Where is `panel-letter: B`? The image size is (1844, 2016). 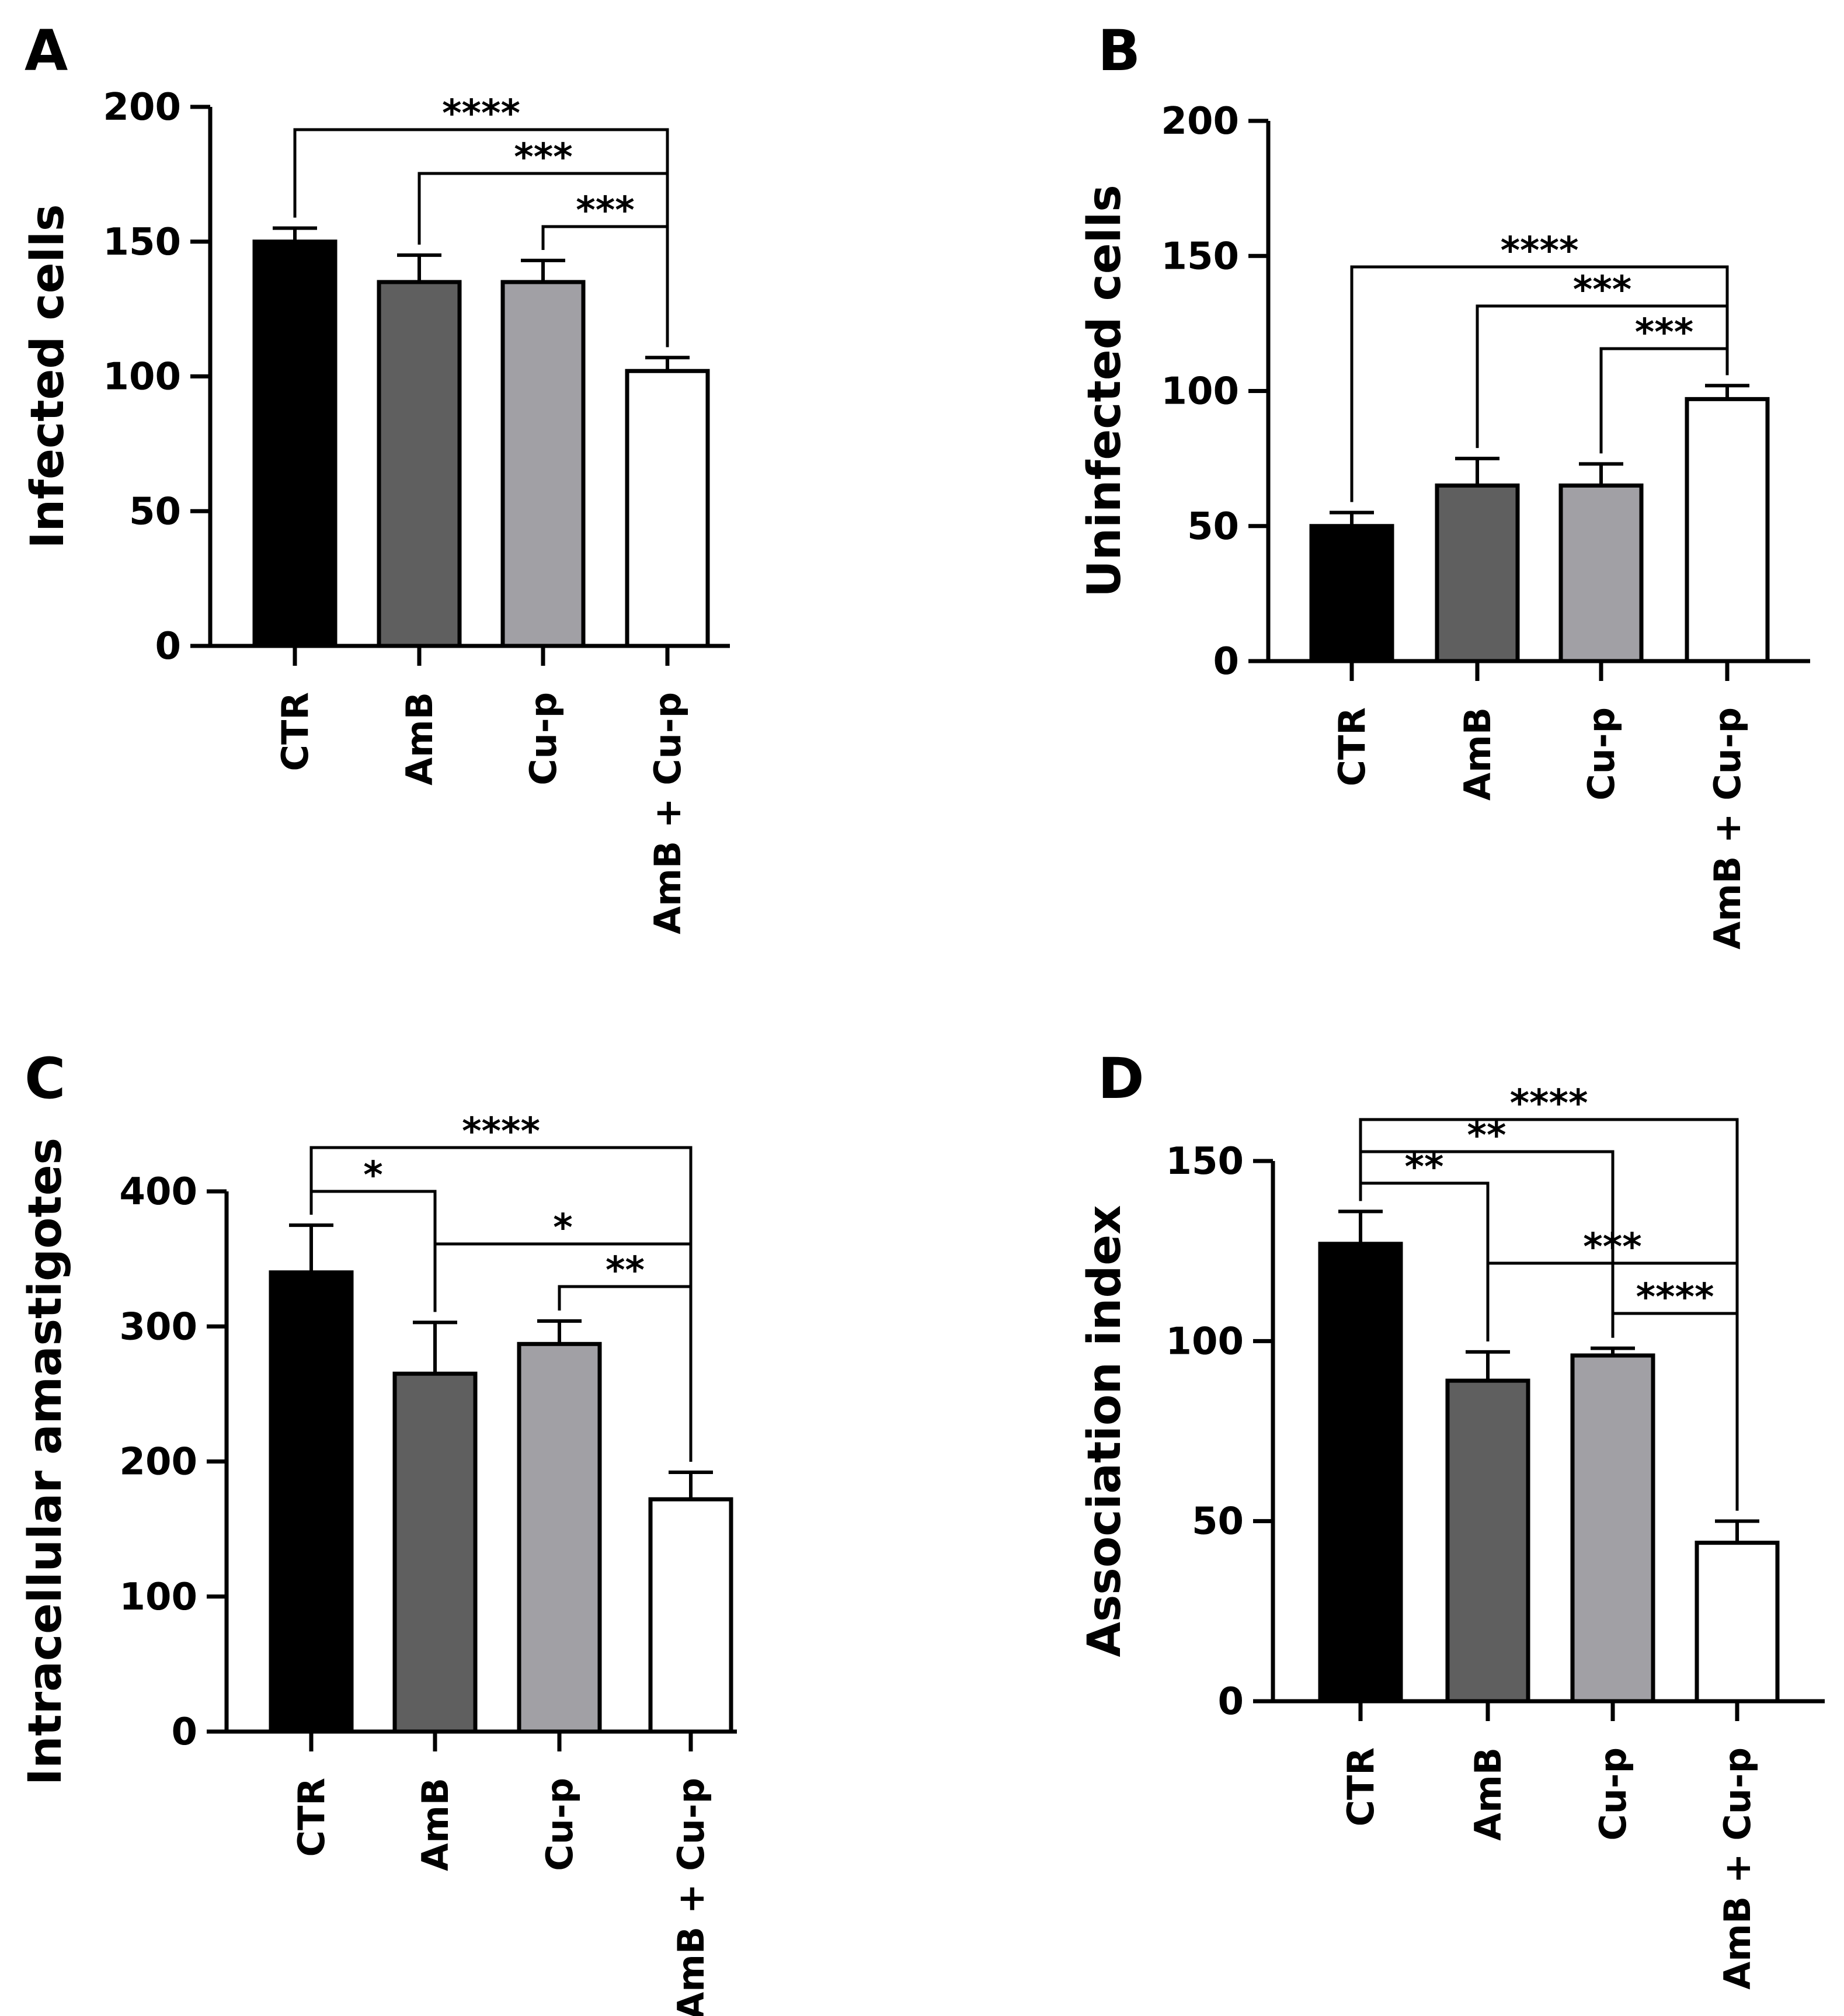 panel-letter: B is located at coordinates (1119, 51).